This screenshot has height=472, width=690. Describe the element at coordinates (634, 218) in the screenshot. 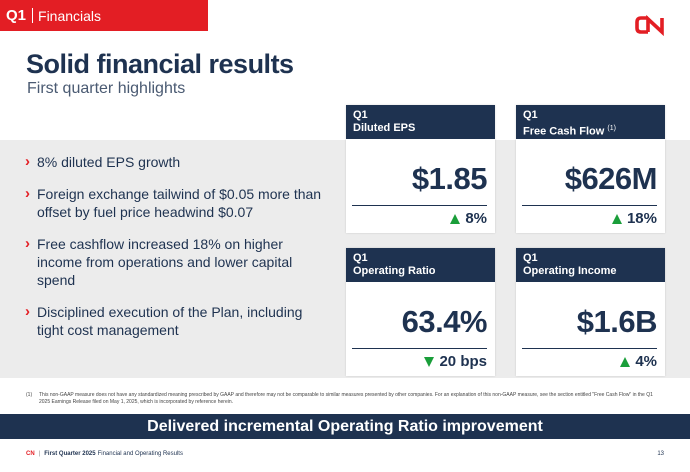

I see `kpi-change: 18%` at that location.